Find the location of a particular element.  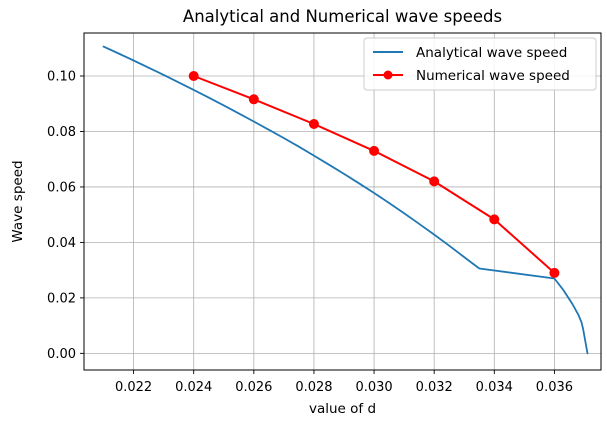

legend-label: Numerical wave speed is located at coordinates (493, 76).